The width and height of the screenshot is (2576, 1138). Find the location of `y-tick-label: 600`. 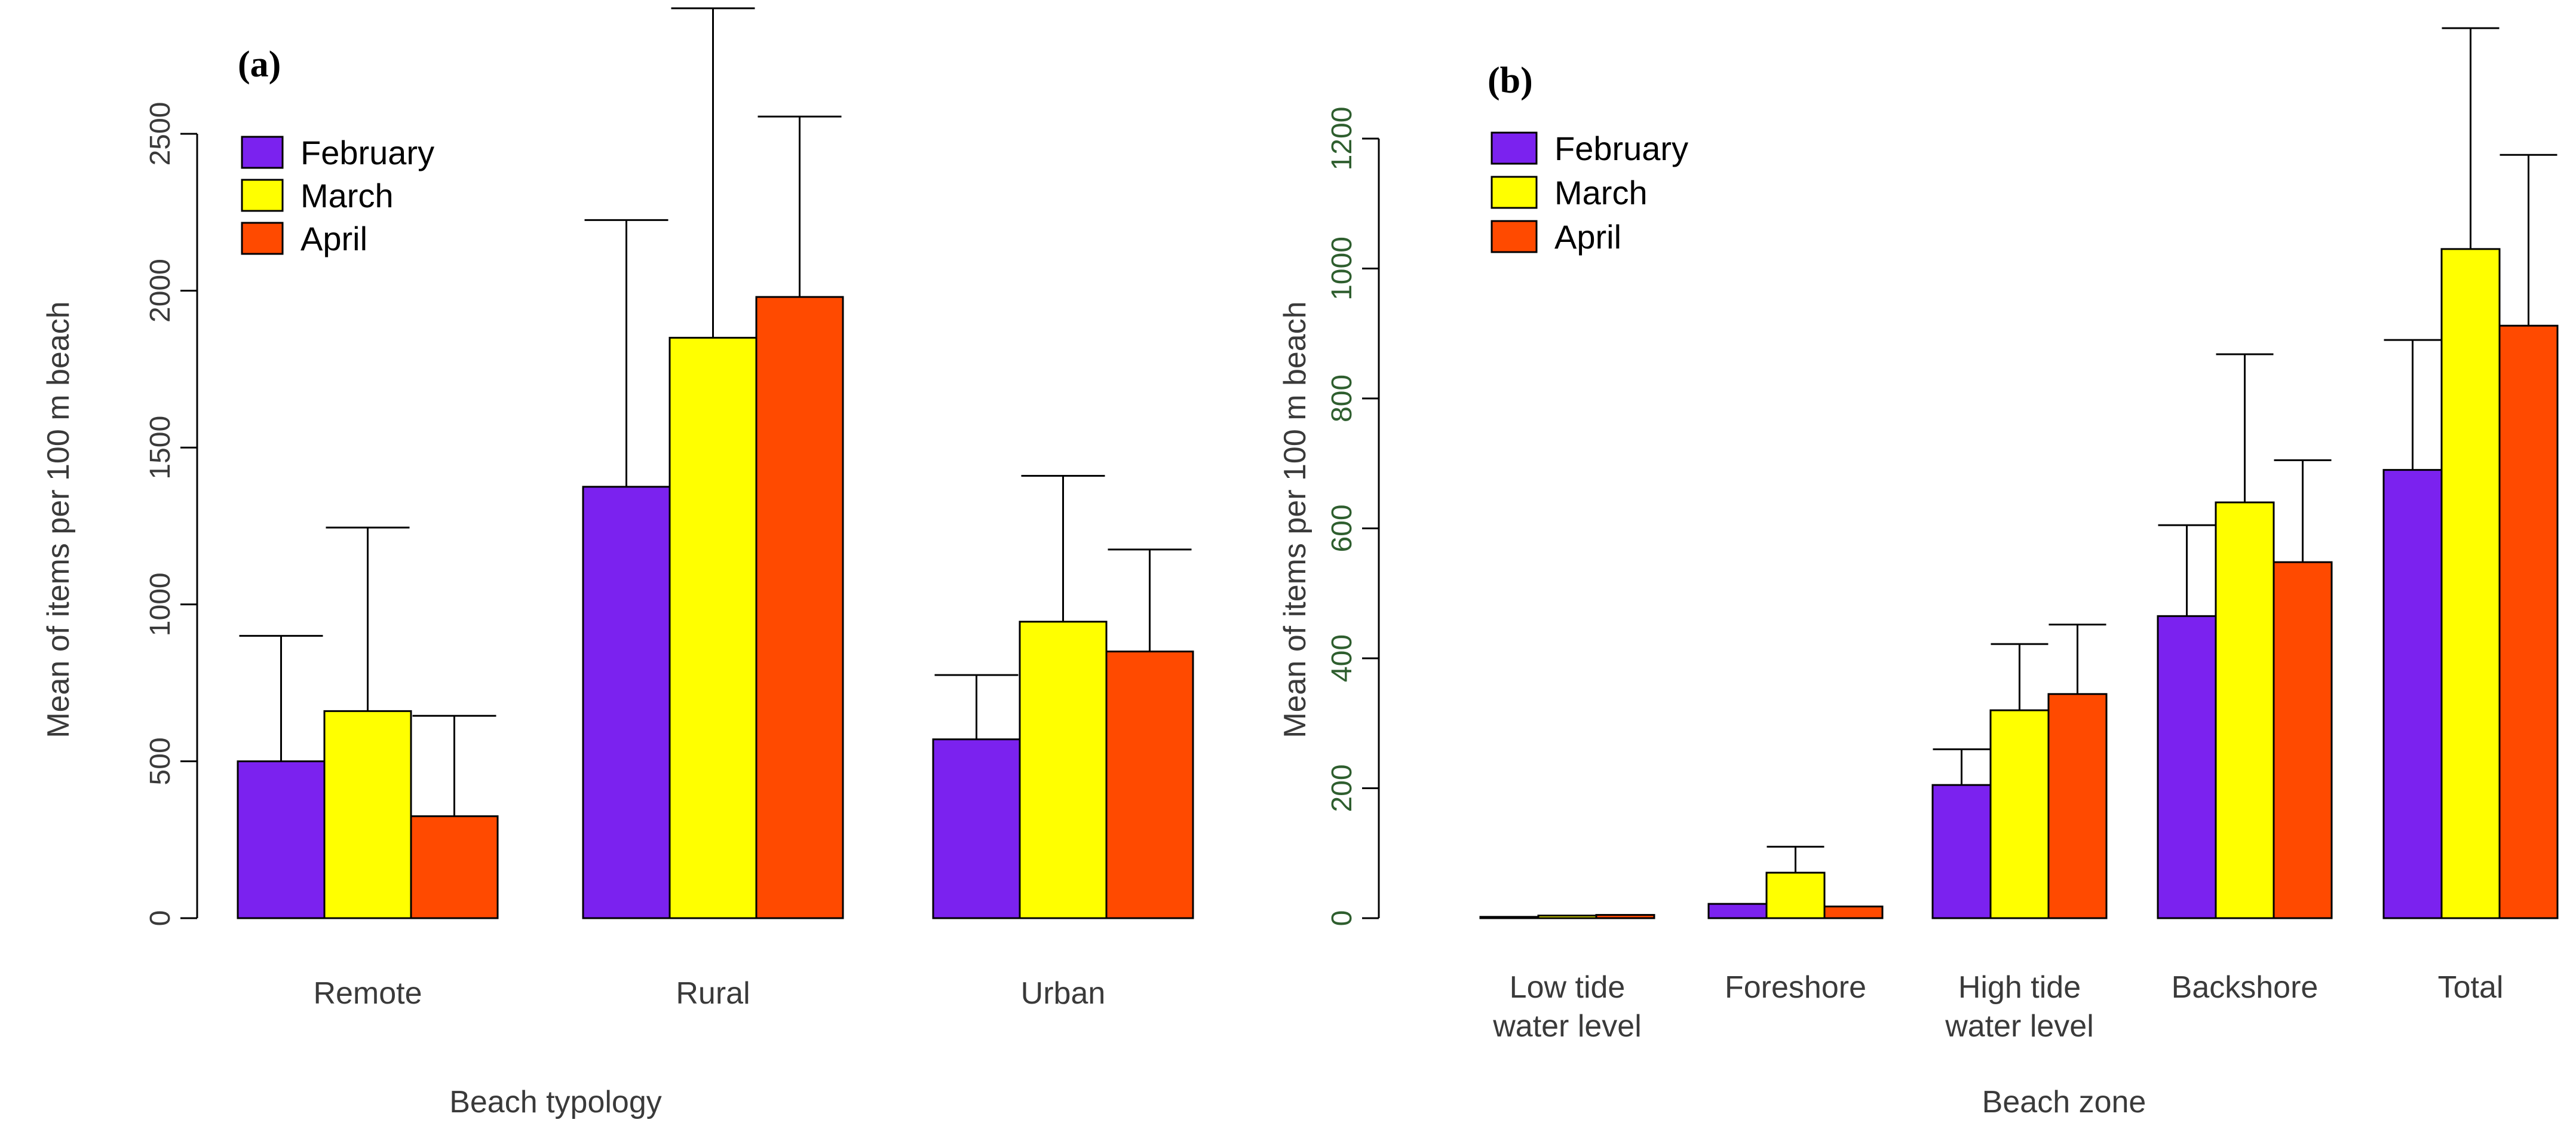

y-tick-label: 600 is located at coordinates (1342, 528).